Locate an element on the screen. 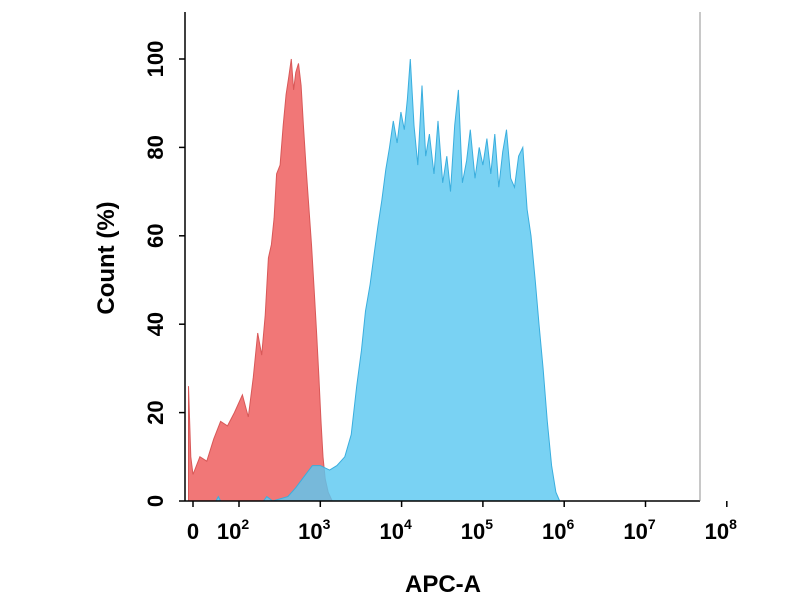 This screenshot has height=600, width=800. x-tick-label: 0 is located at coordinates (193, 531).